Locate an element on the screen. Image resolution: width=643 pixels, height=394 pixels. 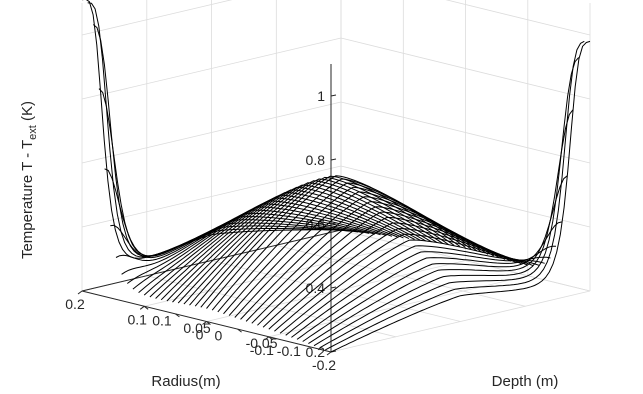
y-tick-label: 0 is located at coordinates (219, 336).